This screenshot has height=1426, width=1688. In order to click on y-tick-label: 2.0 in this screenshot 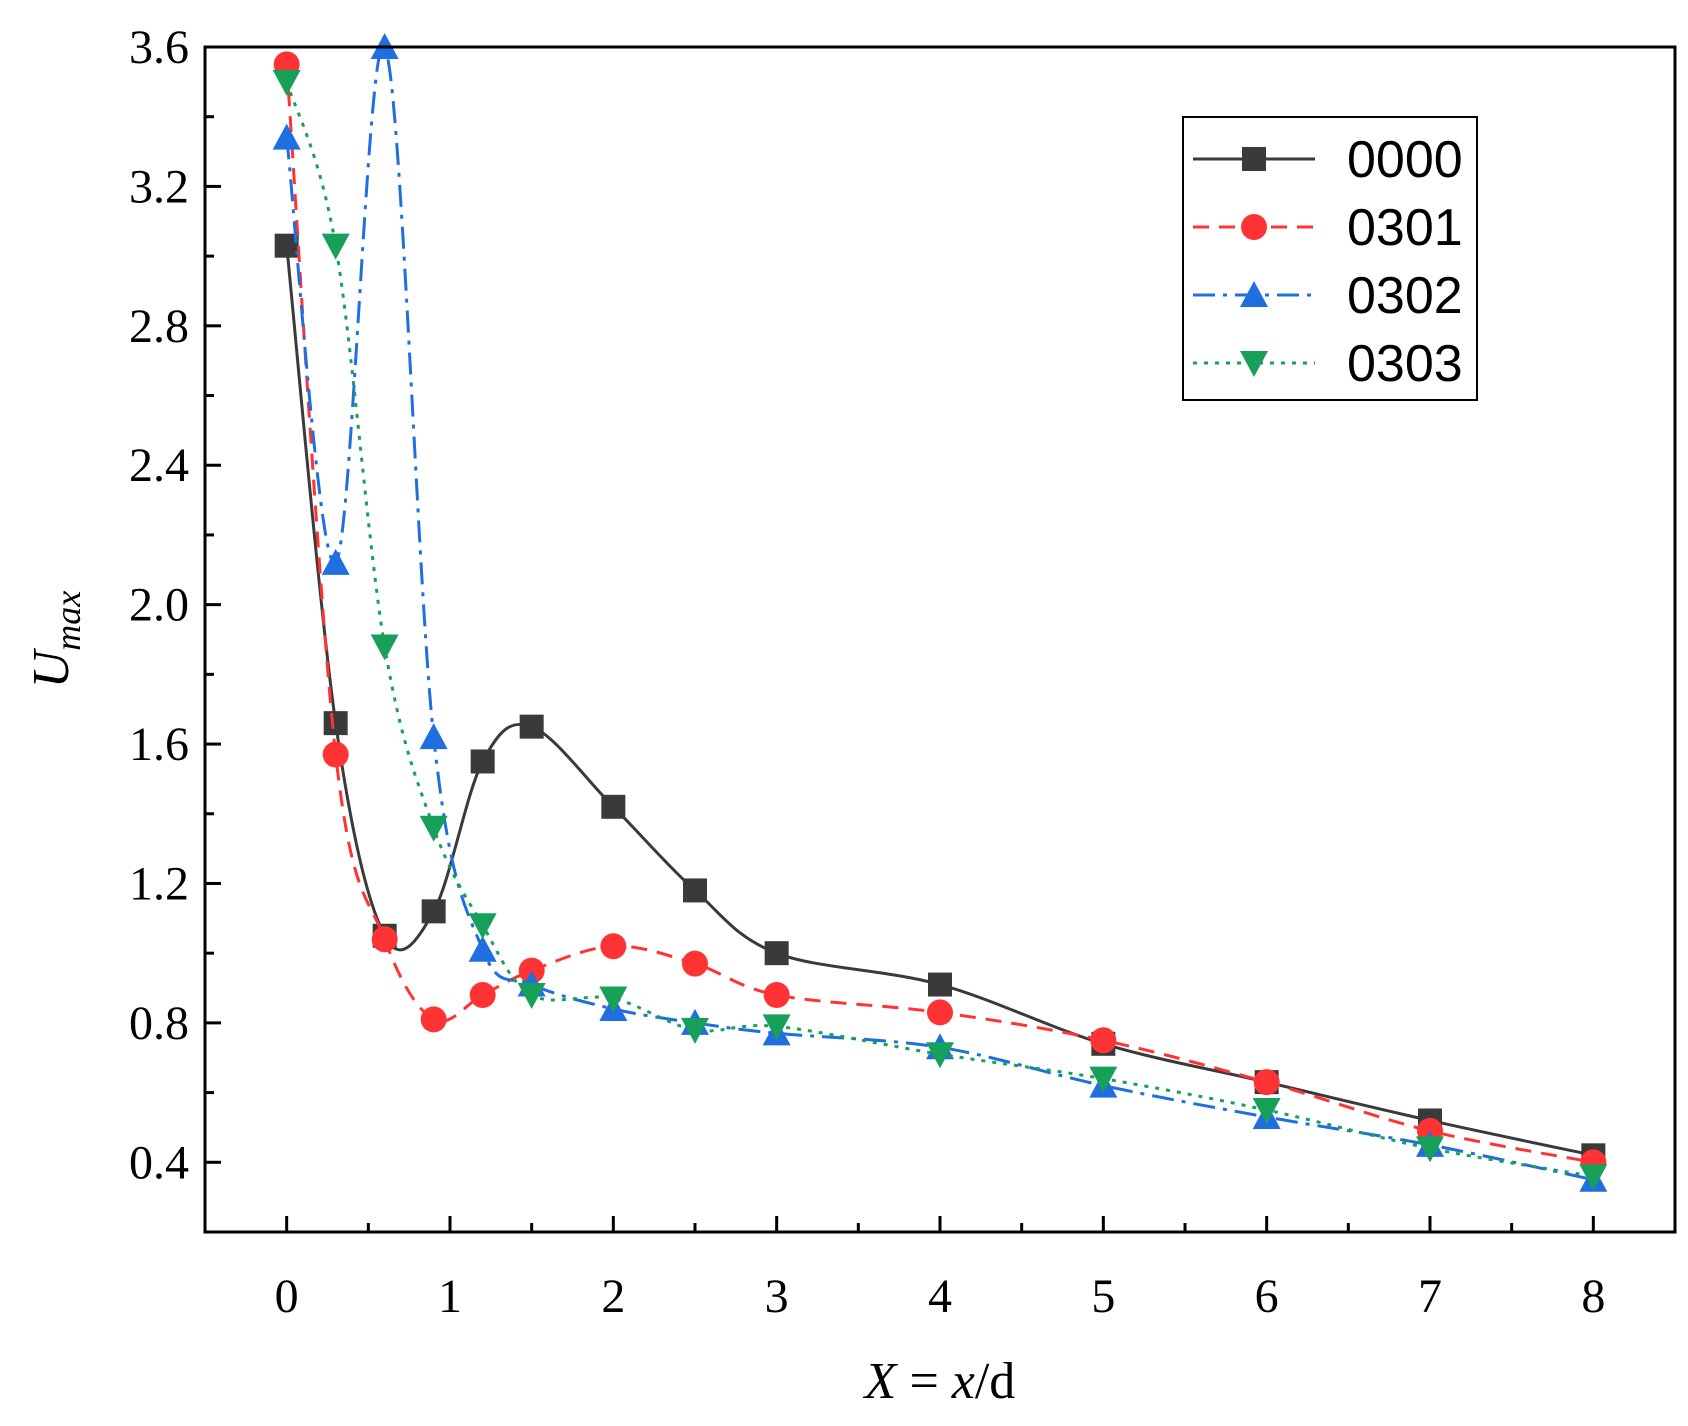, I will do `click(159, 605)`.